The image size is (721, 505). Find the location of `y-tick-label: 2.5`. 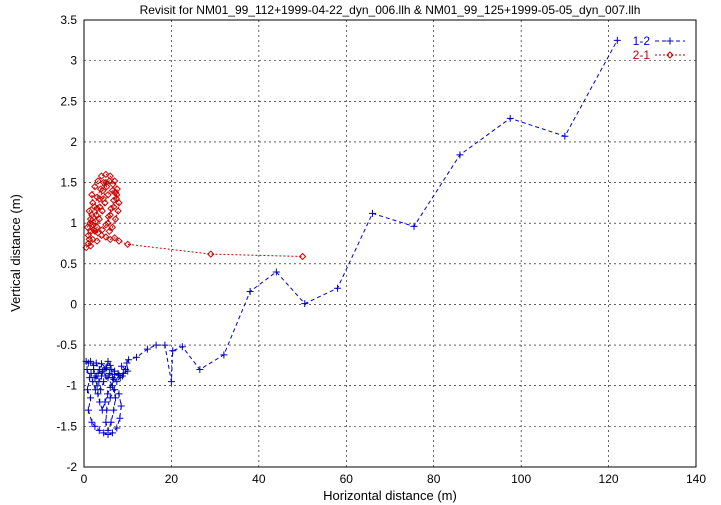

y-tick-label: 2.5 is located at coordinates (68, 101).